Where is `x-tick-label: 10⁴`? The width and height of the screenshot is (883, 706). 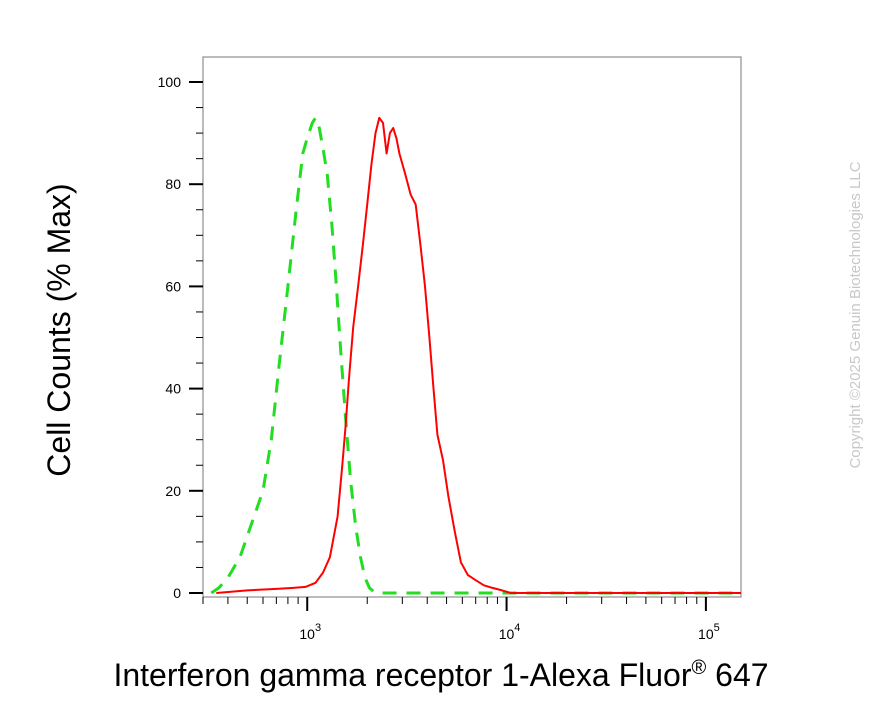
x-tick-label: 10⁴ is located at coordinates (510, 632).